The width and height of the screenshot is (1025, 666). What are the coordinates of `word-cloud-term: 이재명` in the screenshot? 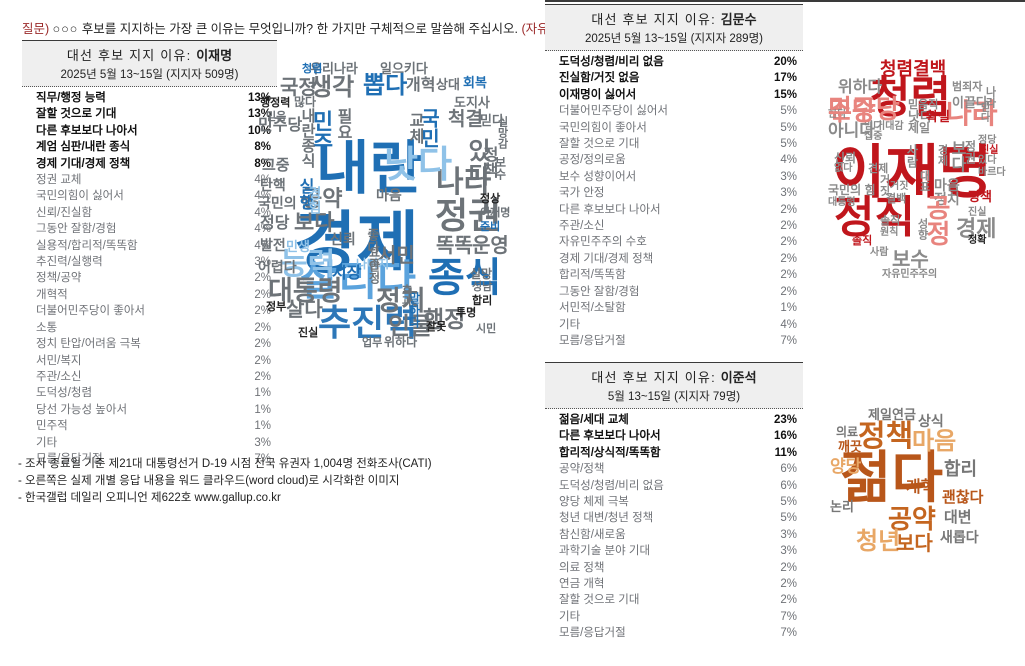 It's located at (495, 213).